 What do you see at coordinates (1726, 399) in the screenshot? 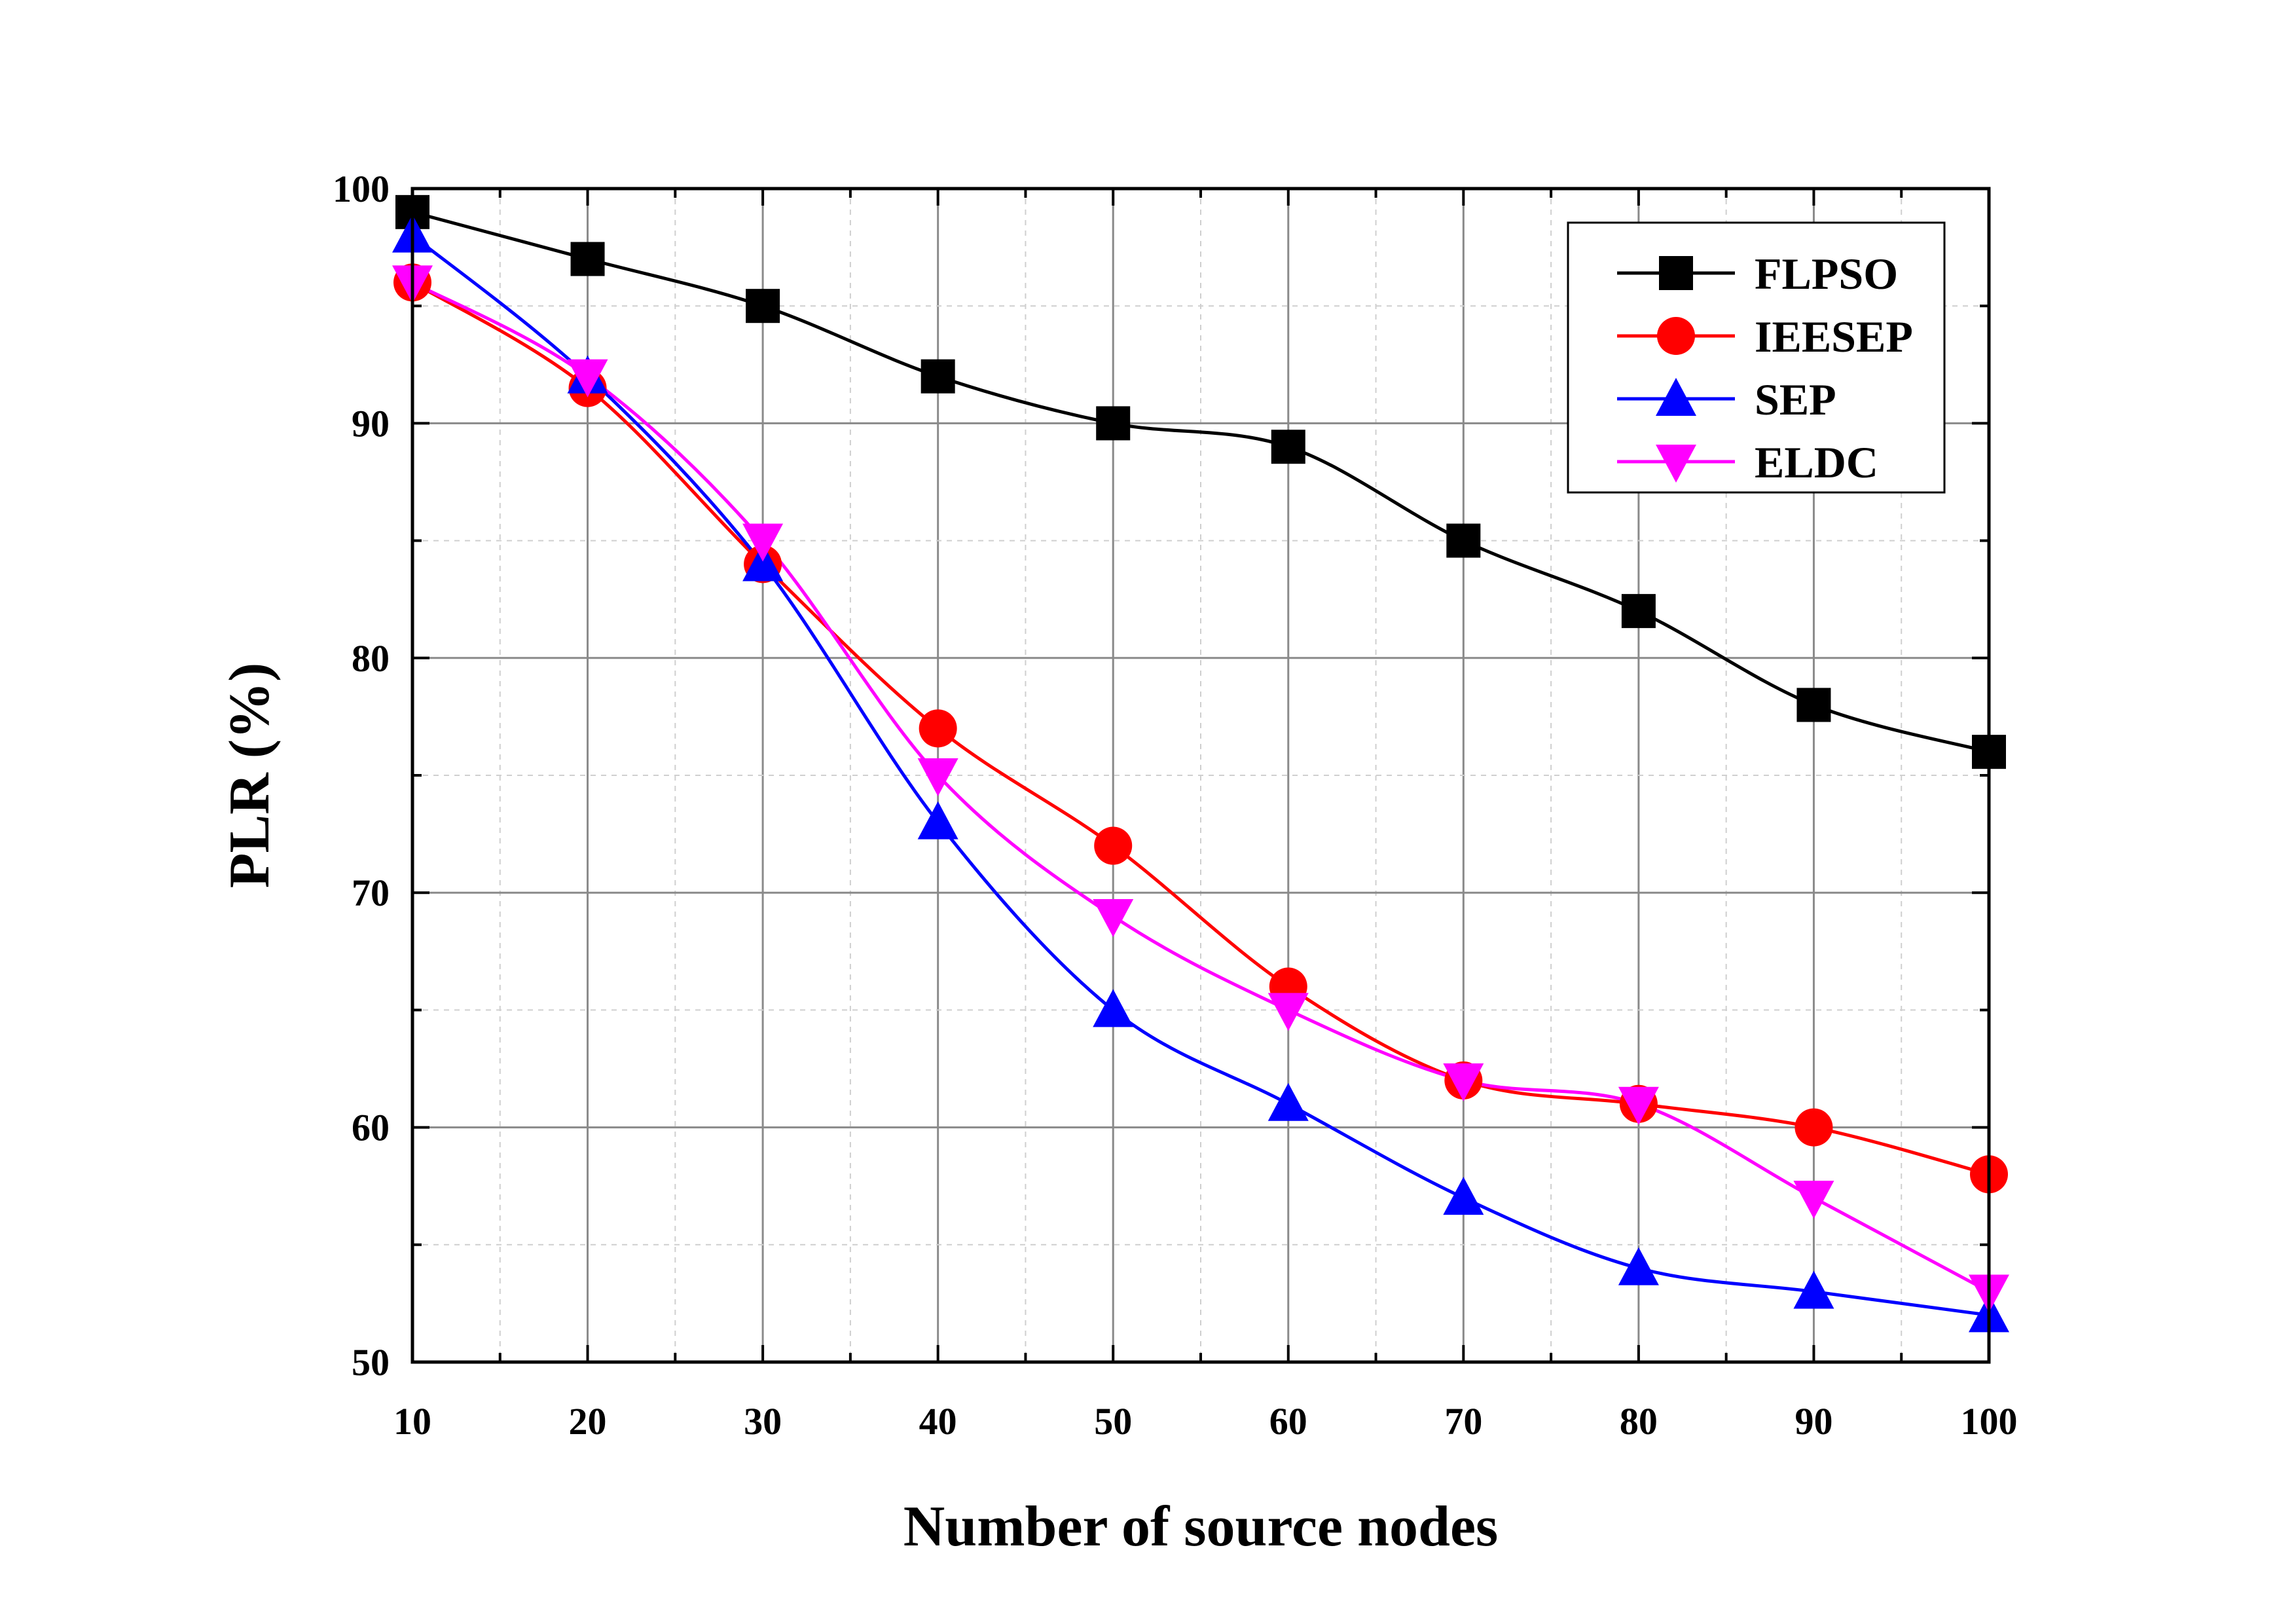
I see `legend-item-sep: SEP` at bounding box center [1726, 399].